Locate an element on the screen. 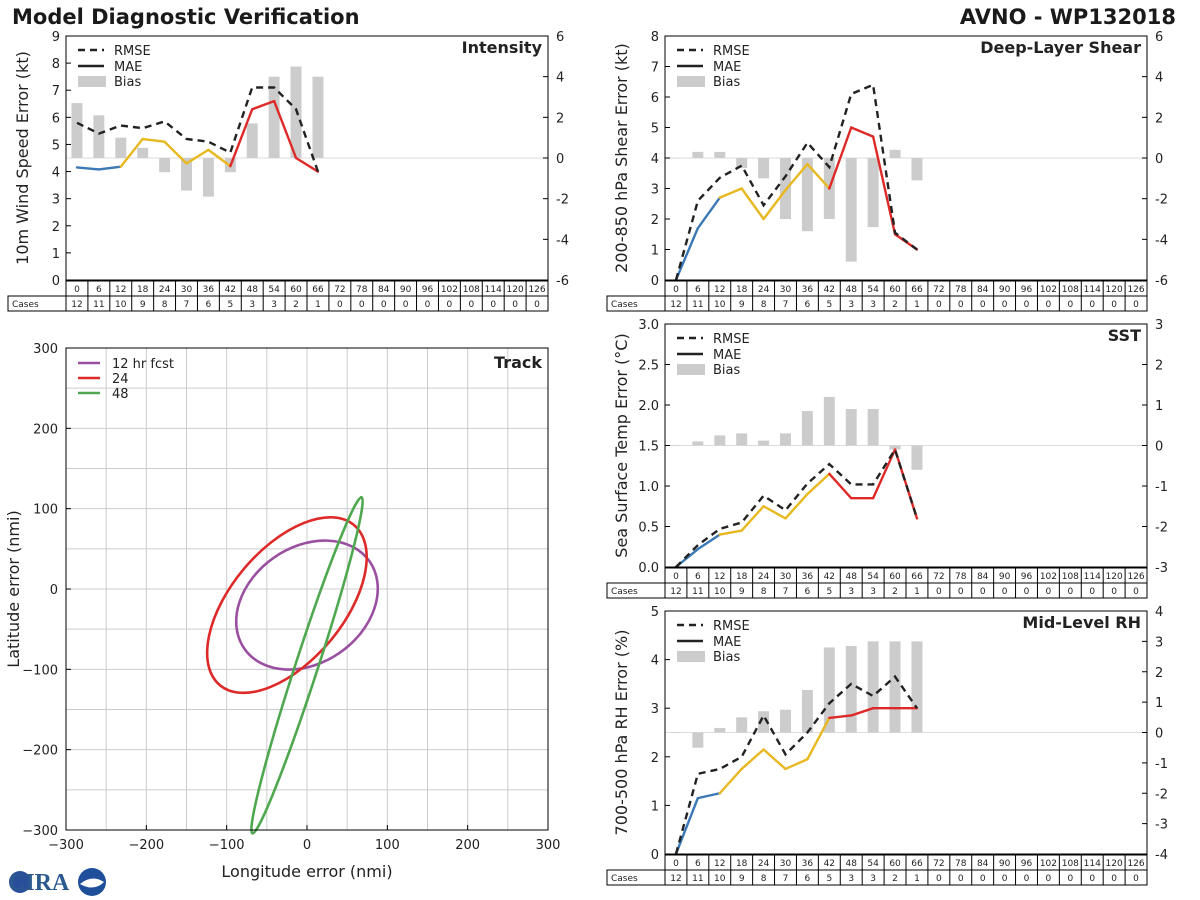 This screenshot has height=900, width=1200. shear-leadtime-label: 60 is located at coordinates (895, 290).